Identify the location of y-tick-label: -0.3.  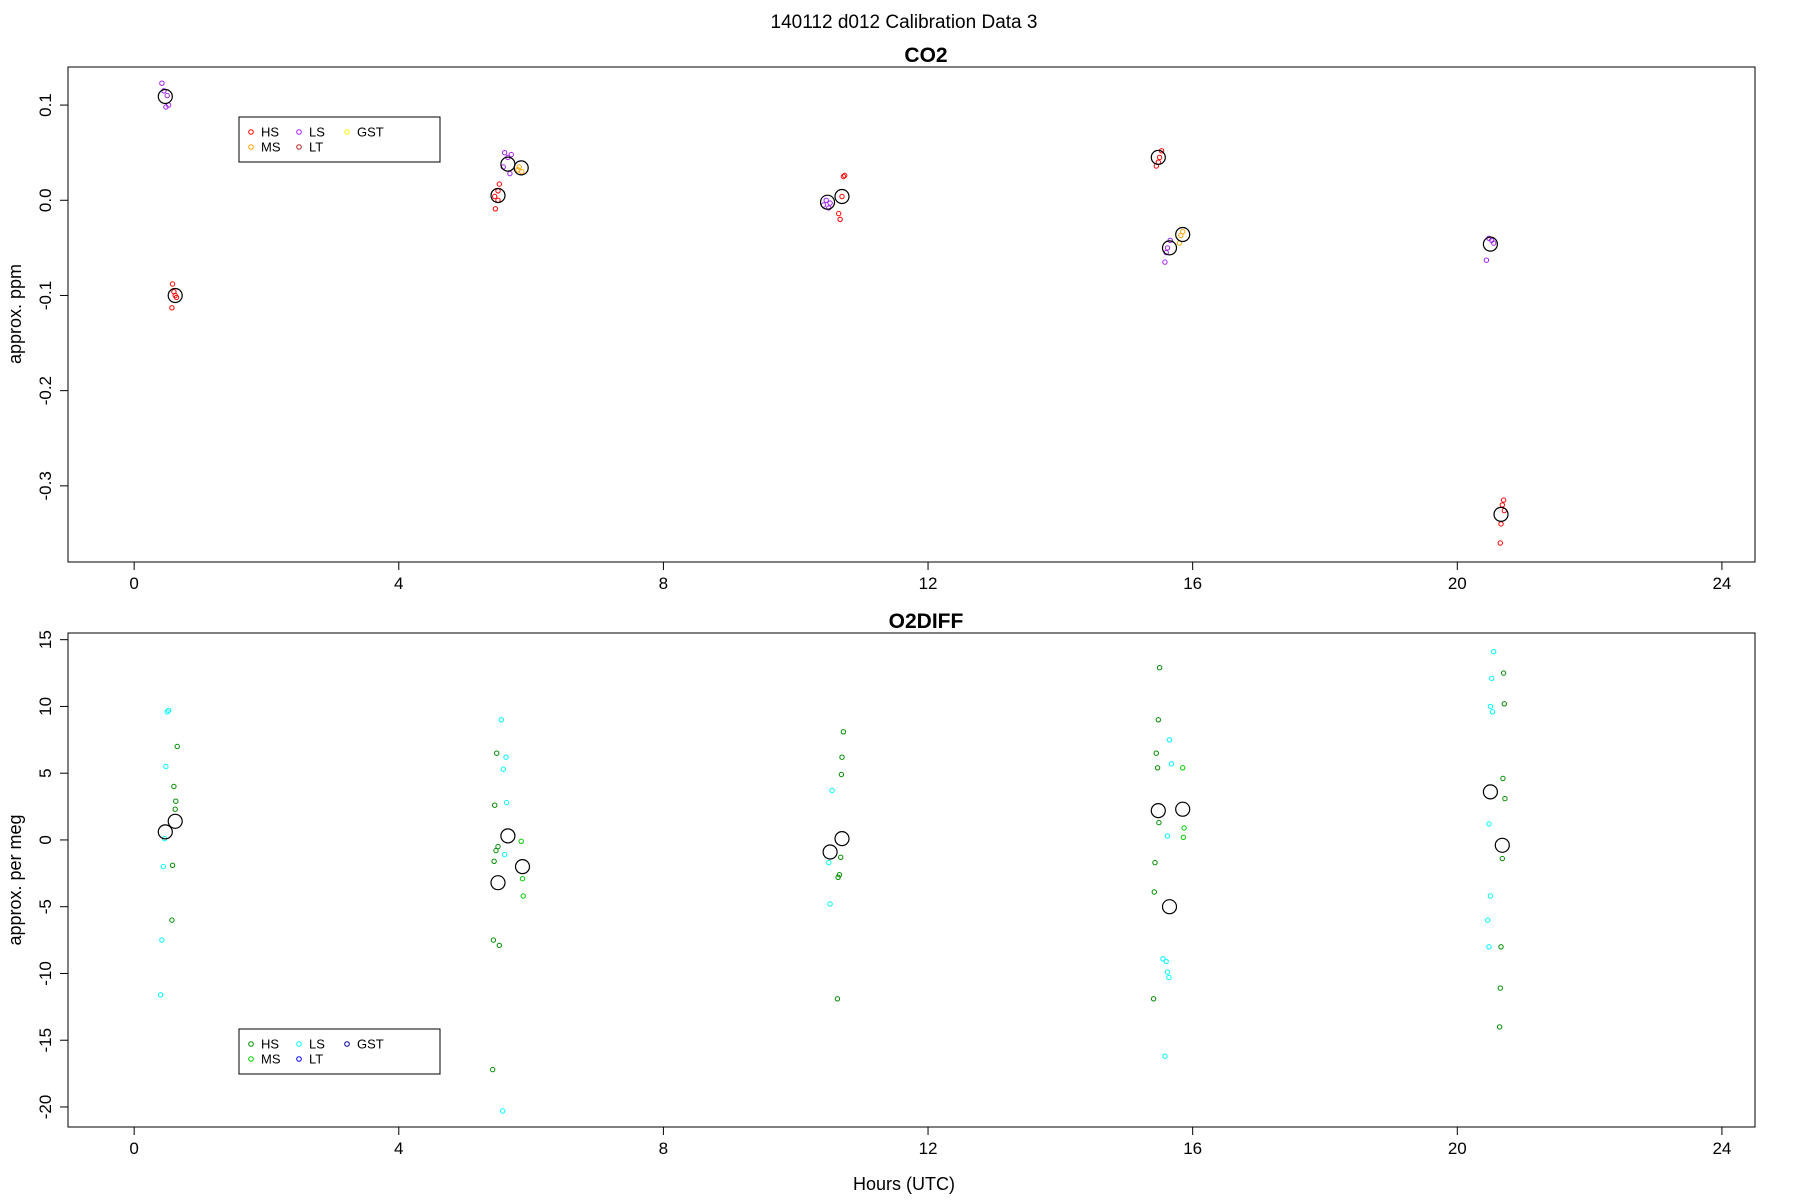
(45, 485).